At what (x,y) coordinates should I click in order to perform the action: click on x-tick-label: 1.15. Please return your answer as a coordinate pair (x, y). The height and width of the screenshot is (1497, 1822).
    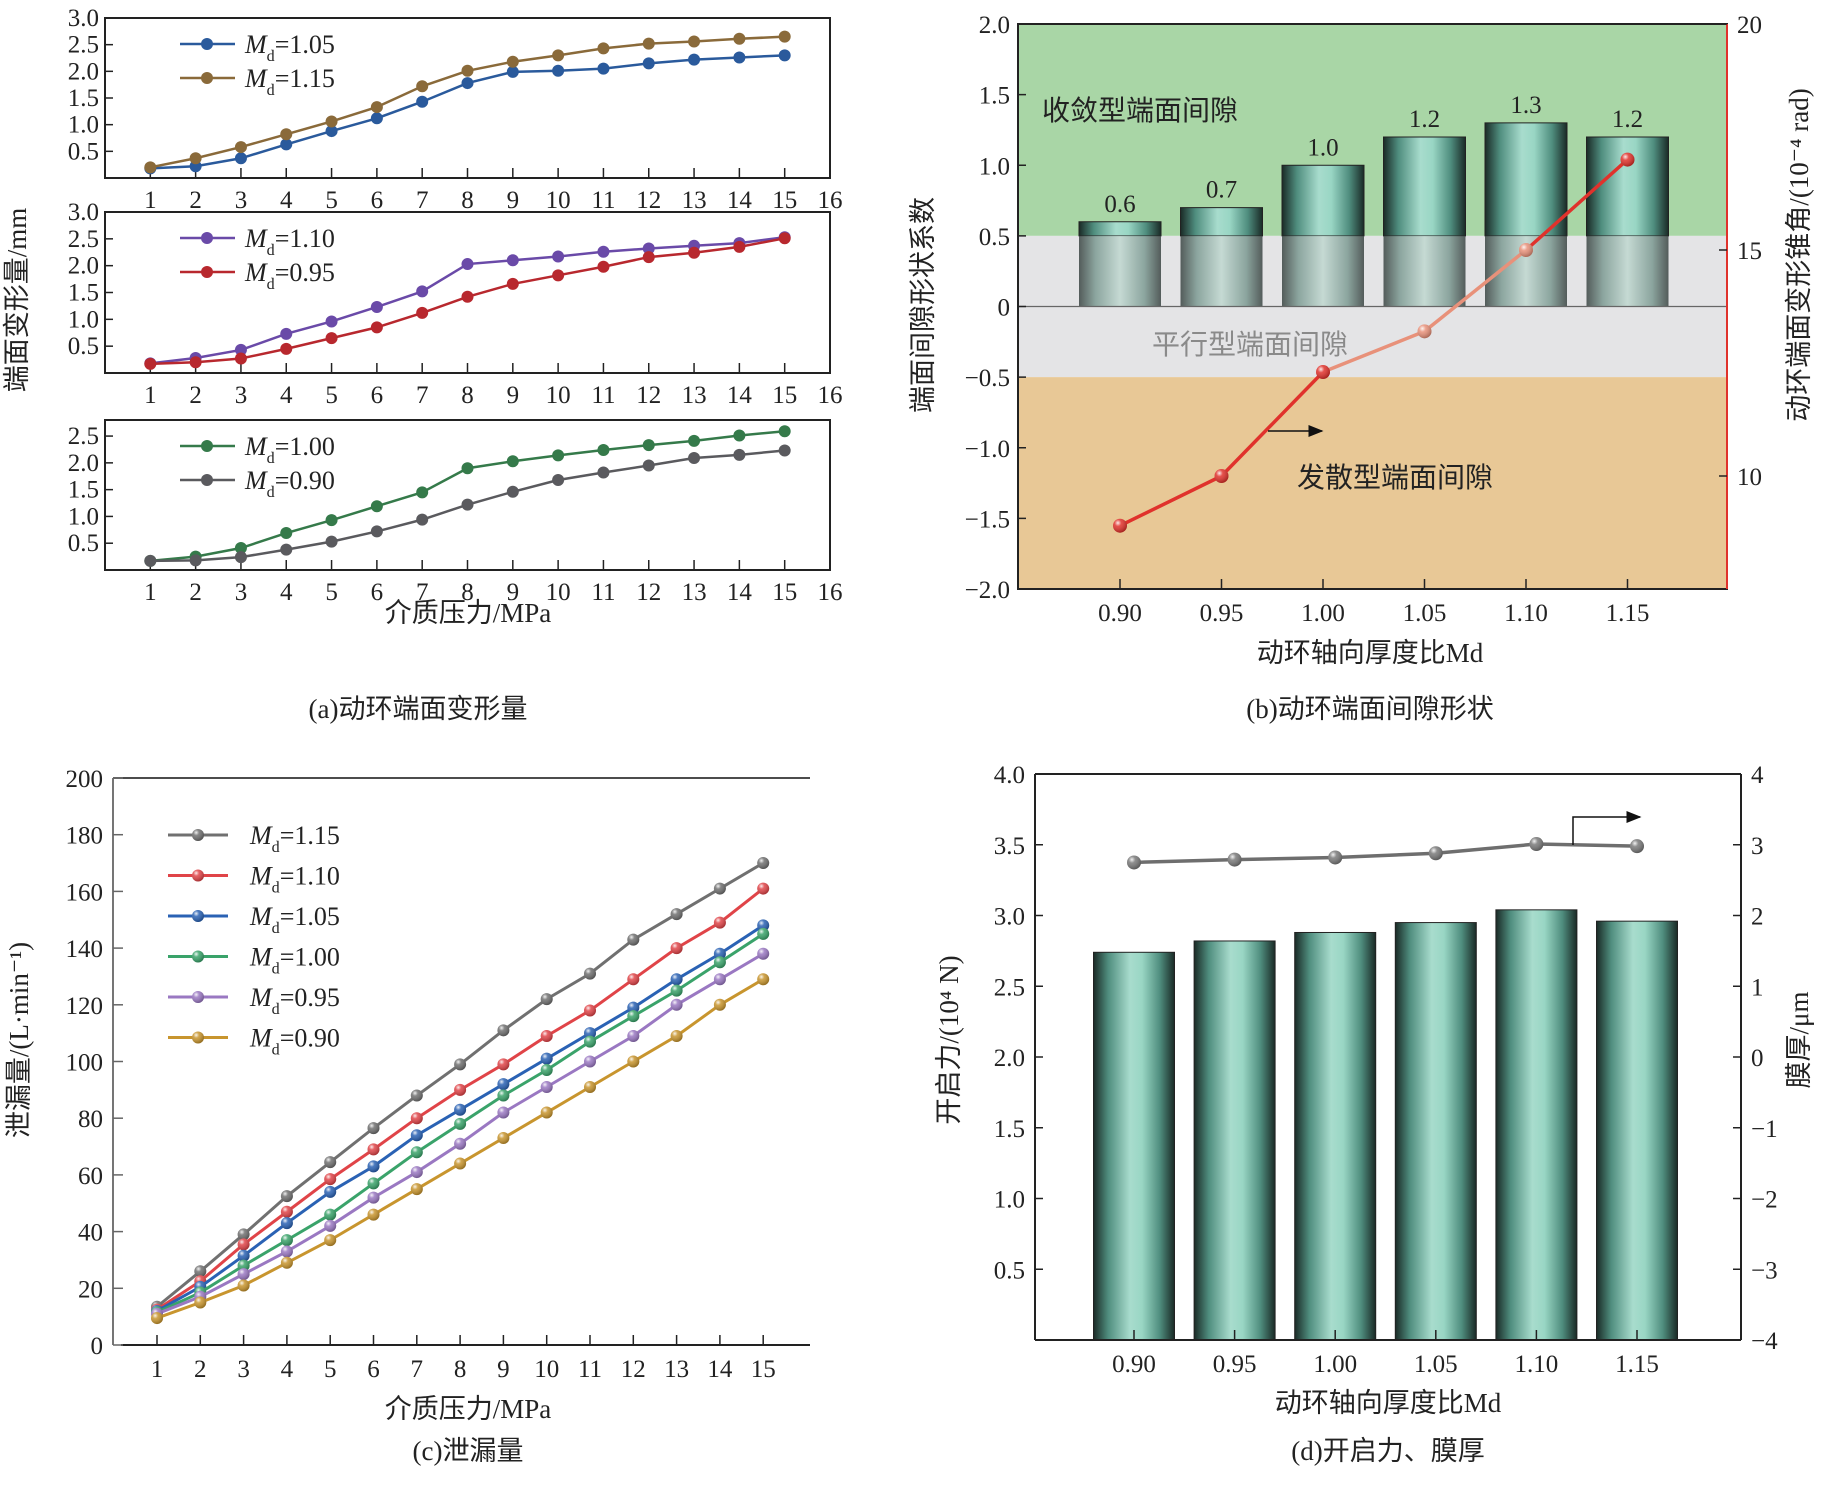
    Looking at the image, I should click on (1628, 613).